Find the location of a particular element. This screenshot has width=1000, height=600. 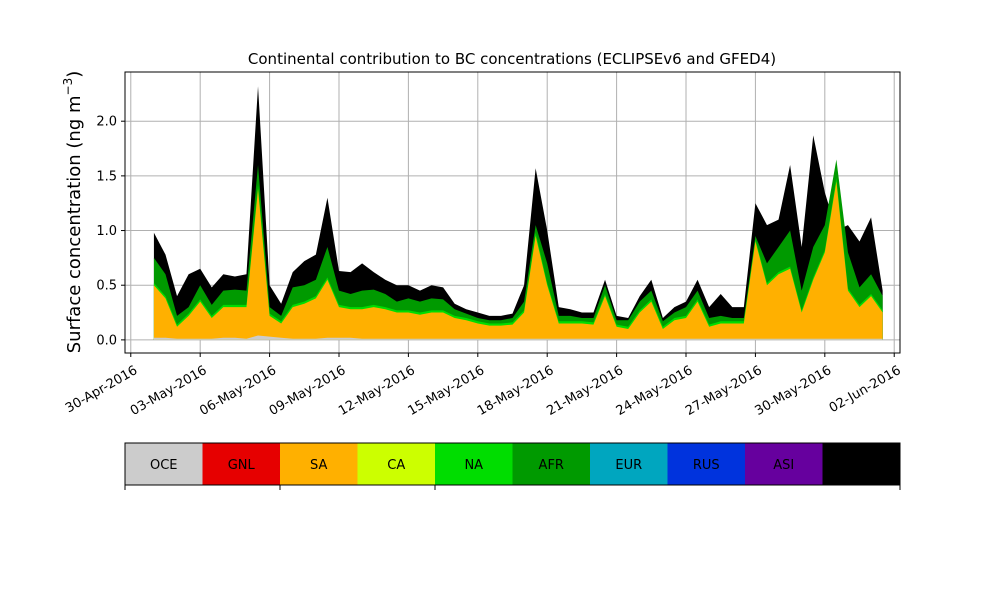

legend-label-afr: AFR is located at coordinates (551, 465).